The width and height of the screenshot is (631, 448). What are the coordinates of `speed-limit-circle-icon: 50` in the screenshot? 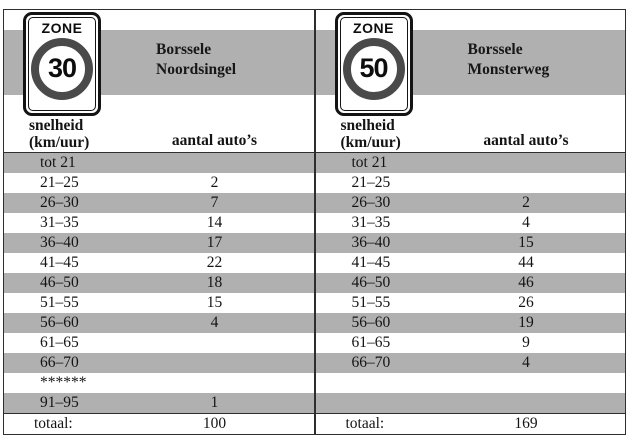 It's located at (373, 69).